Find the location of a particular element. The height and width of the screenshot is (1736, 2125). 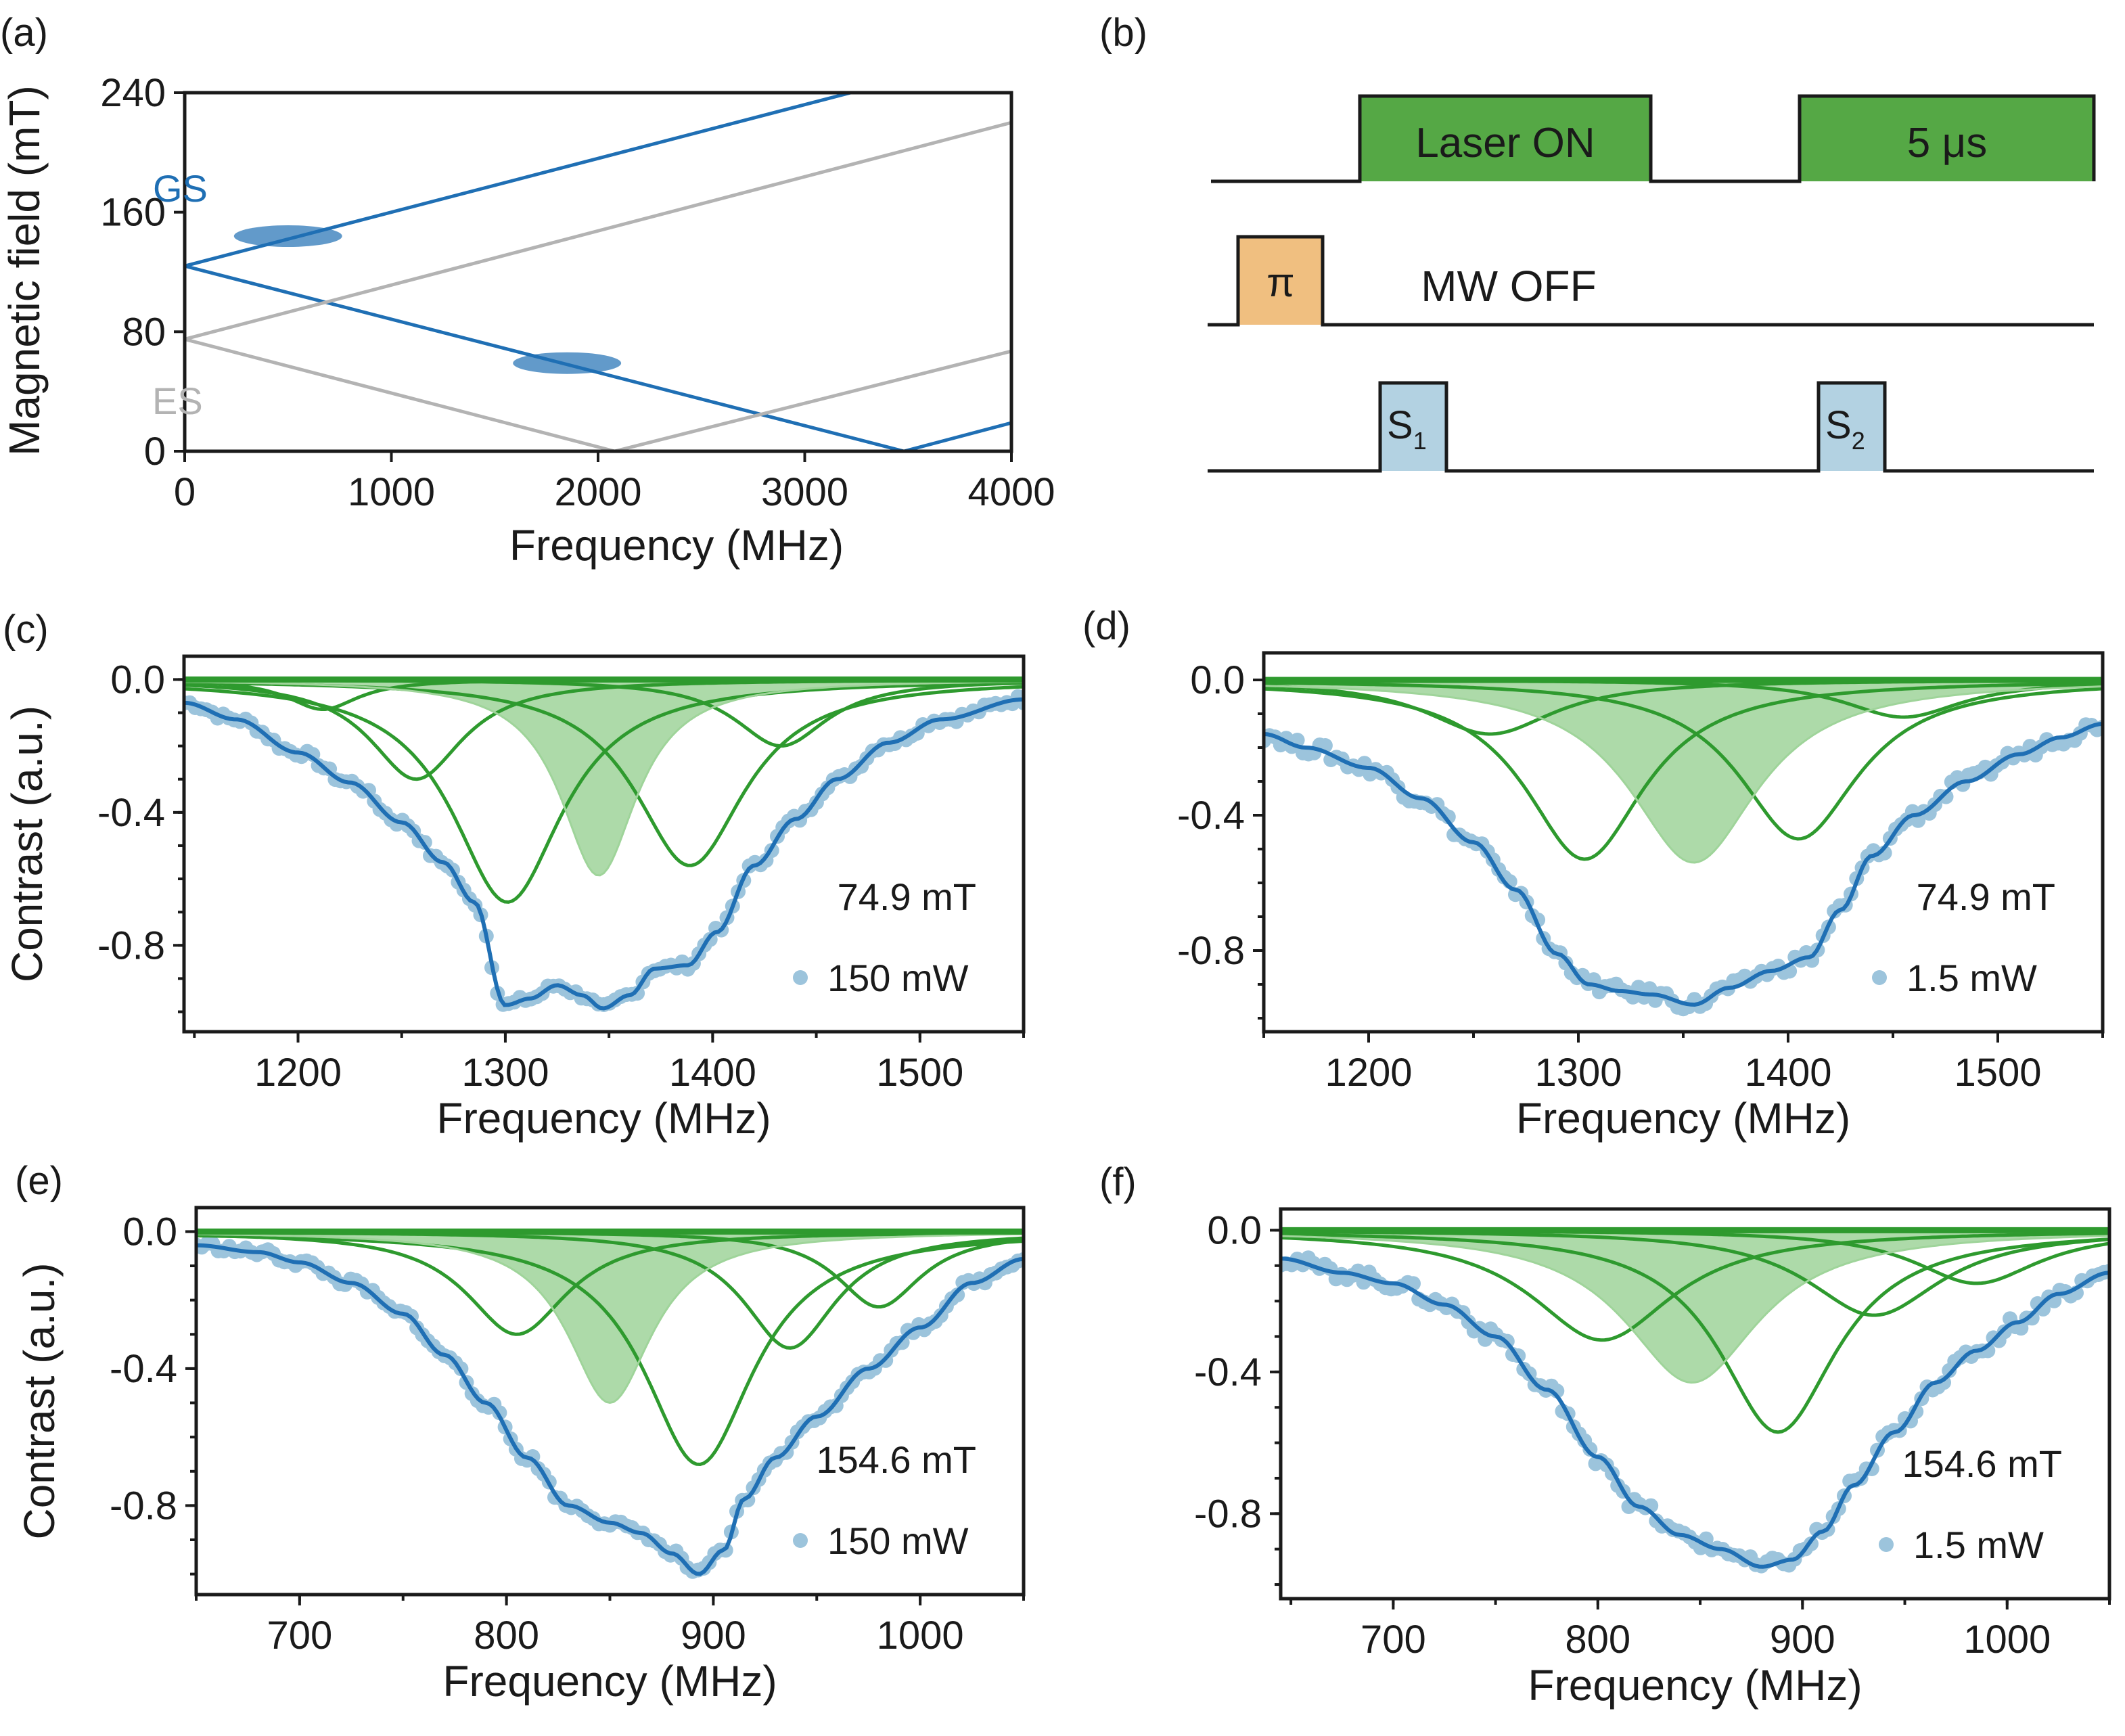

panel-a-frame is located at coordinates (598, 272).